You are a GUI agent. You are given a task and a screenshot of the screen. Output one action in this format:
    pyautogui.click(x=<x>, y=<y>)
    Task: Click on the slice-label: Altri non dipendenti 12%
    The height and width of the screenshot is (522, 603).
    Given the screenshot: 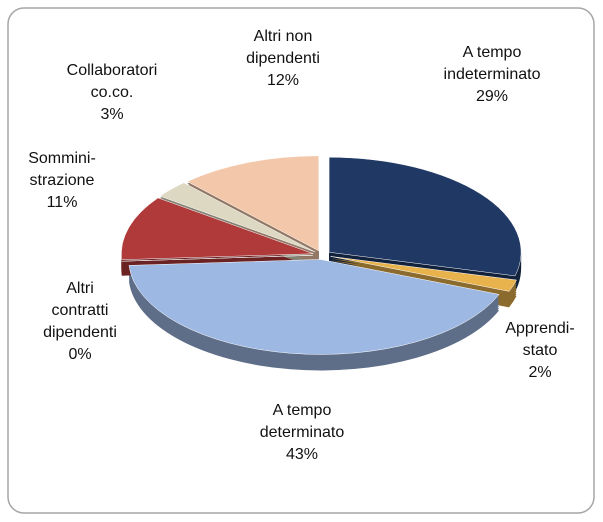 What is the action you would take?
    pyautogui.click(x=283, y=59)
    